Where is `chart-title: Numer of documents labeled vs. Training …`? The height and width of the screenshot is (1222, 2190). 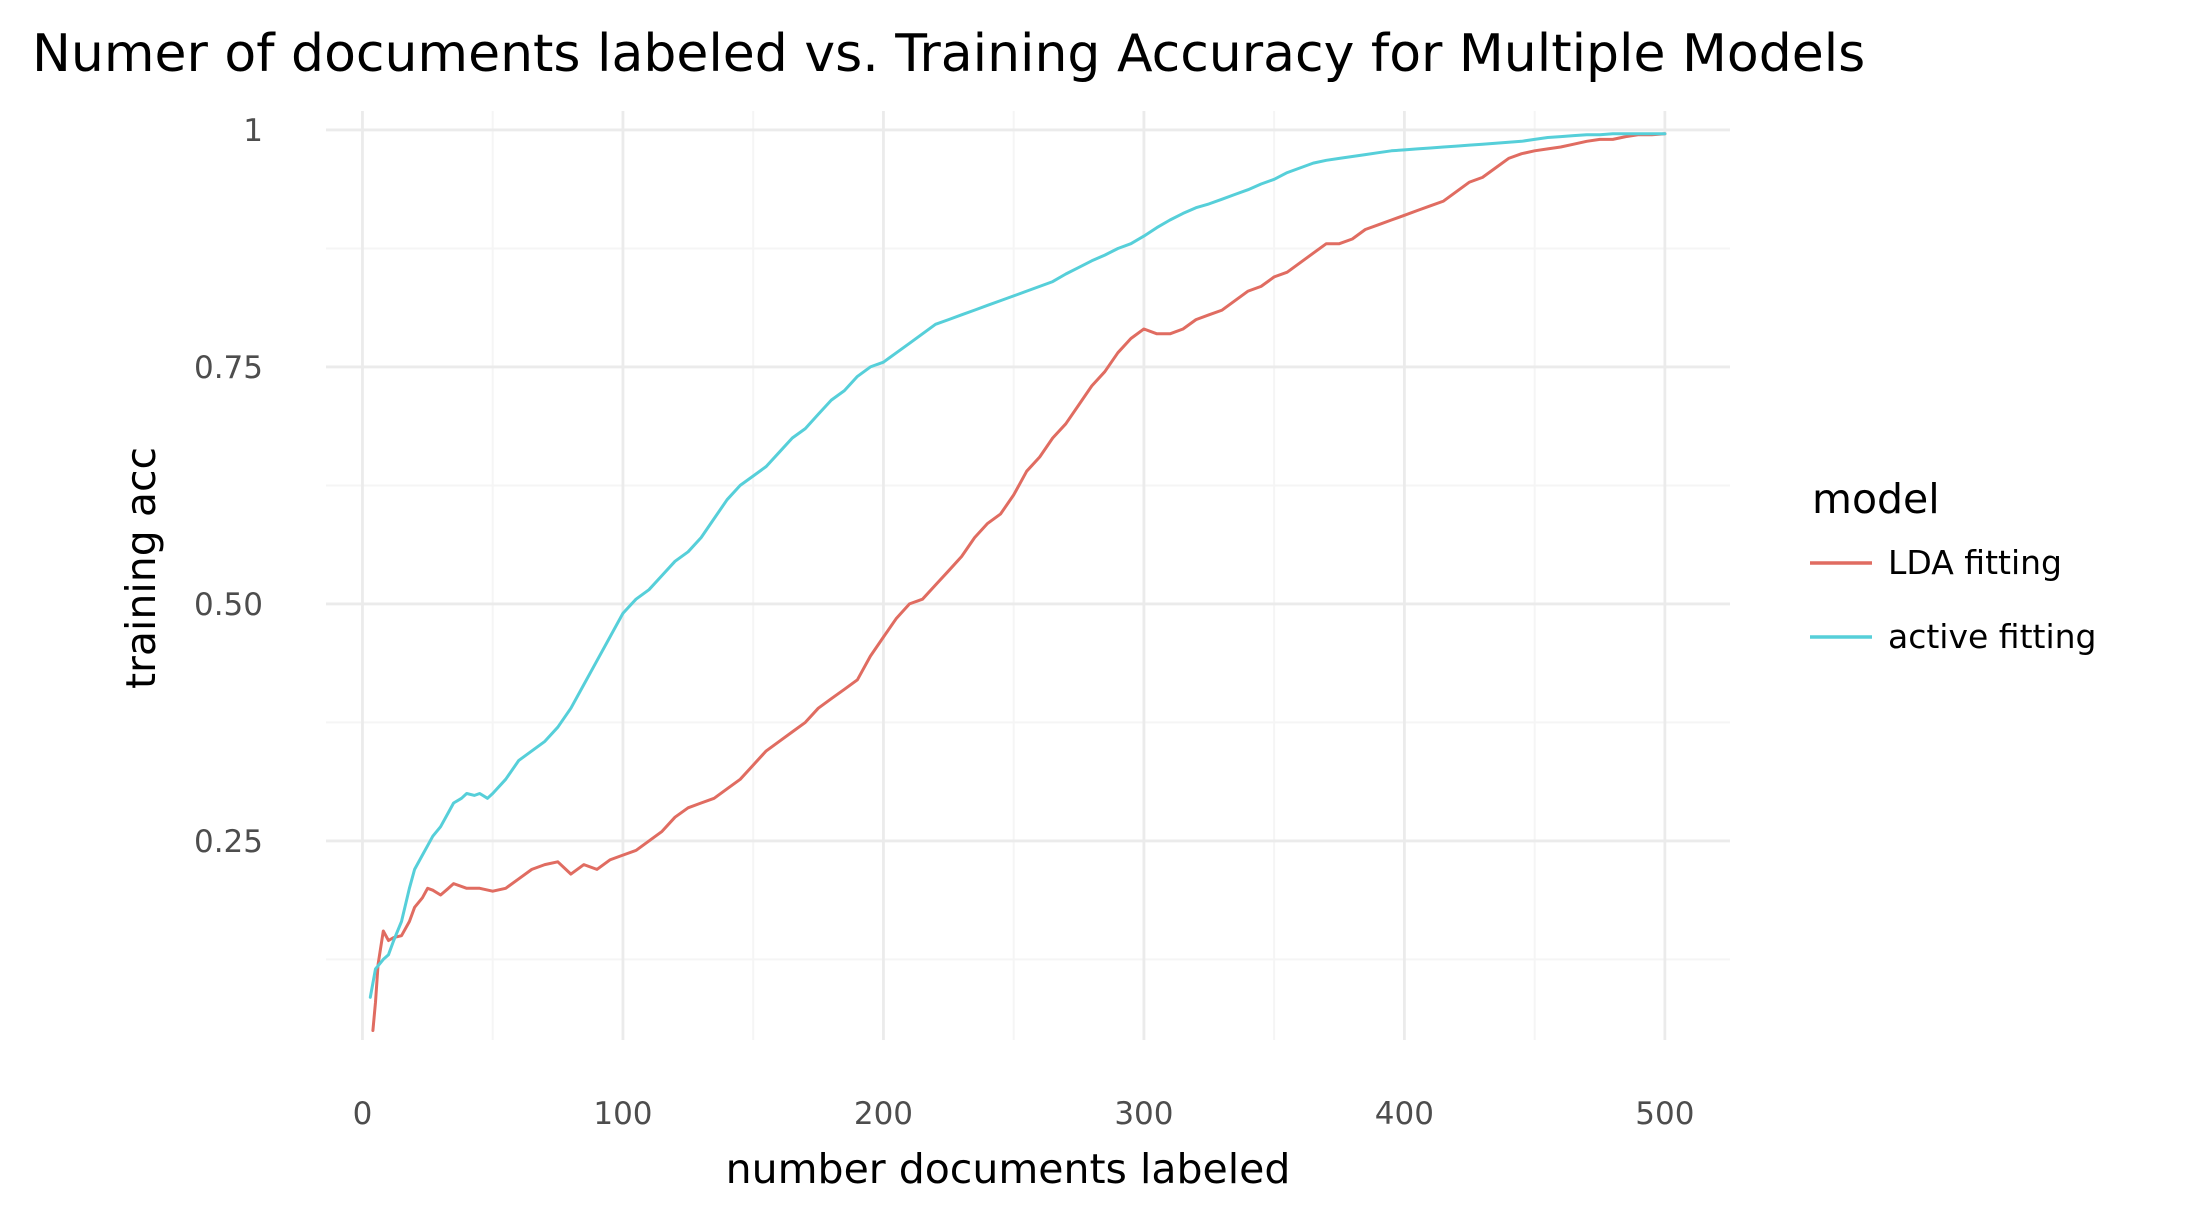 chart-title: Numer of documents labeled vs. Training … is located at coordinates (948, 54).